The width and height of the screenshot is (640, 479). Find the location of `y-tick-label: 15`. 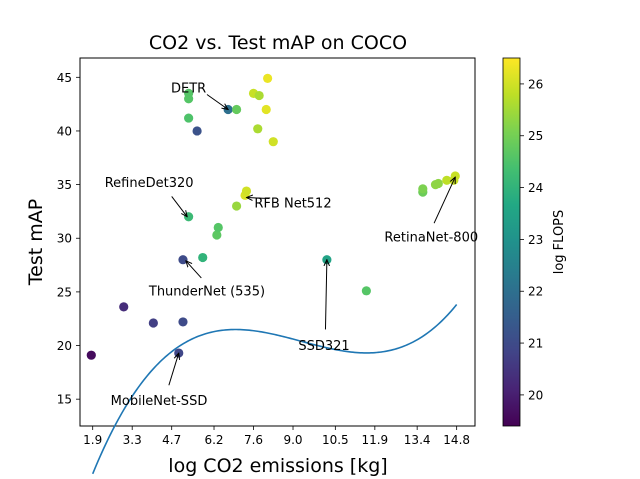

y-tick-label: 15 is located at coordinates (64, 400).